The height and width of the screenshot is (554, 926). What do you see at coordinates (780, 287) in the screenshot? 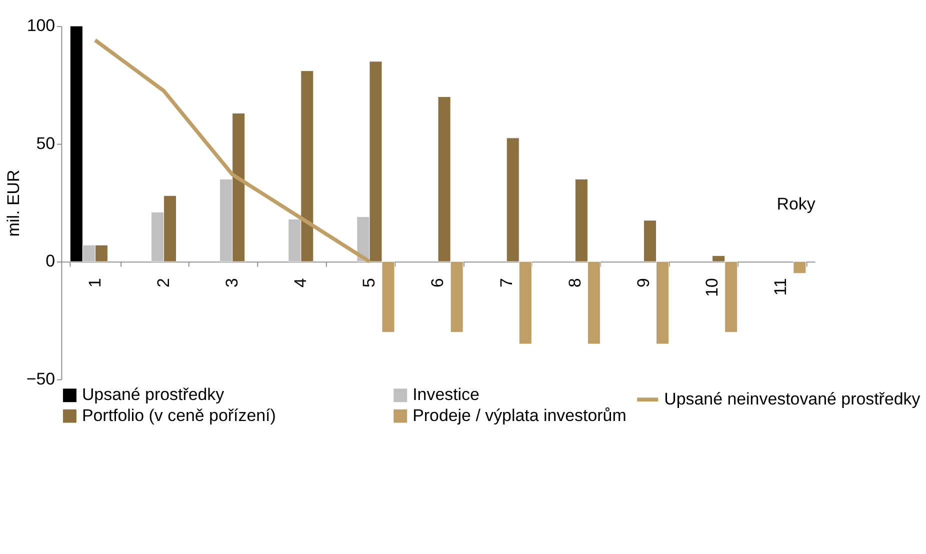
I see `x-tick-label: 11` at bounding box center [780, 287].